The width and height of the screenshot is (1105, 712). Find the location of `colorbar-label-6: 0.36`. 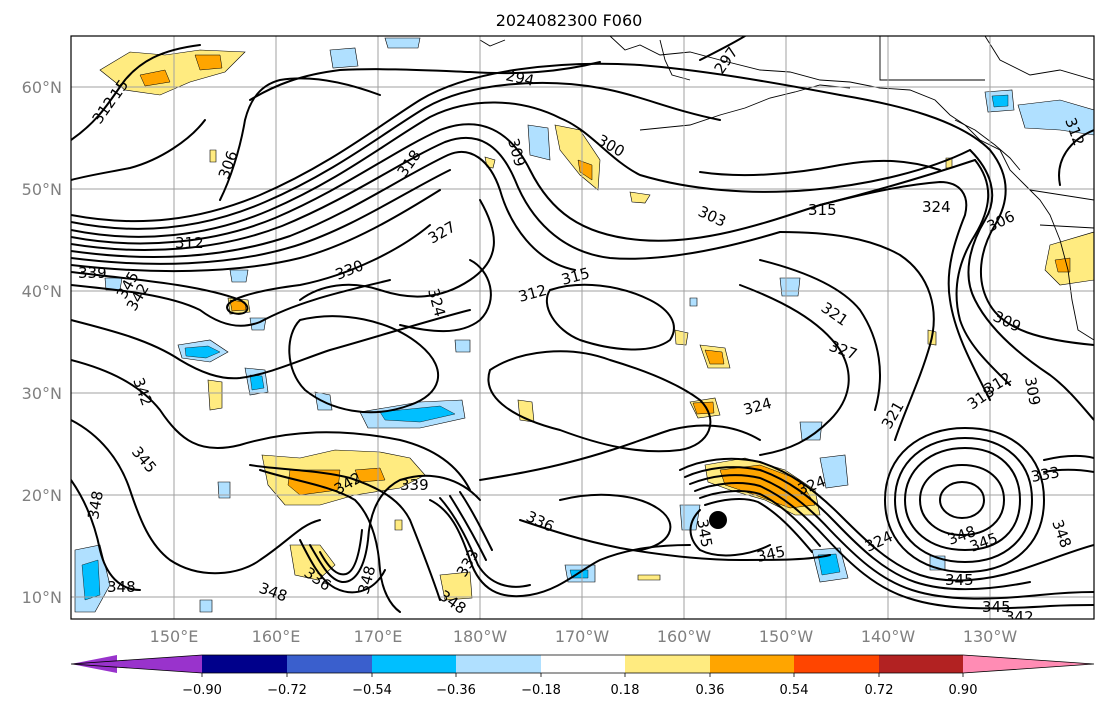

colorbar-label-6: 0.36 is located at coordinates (710, 690).